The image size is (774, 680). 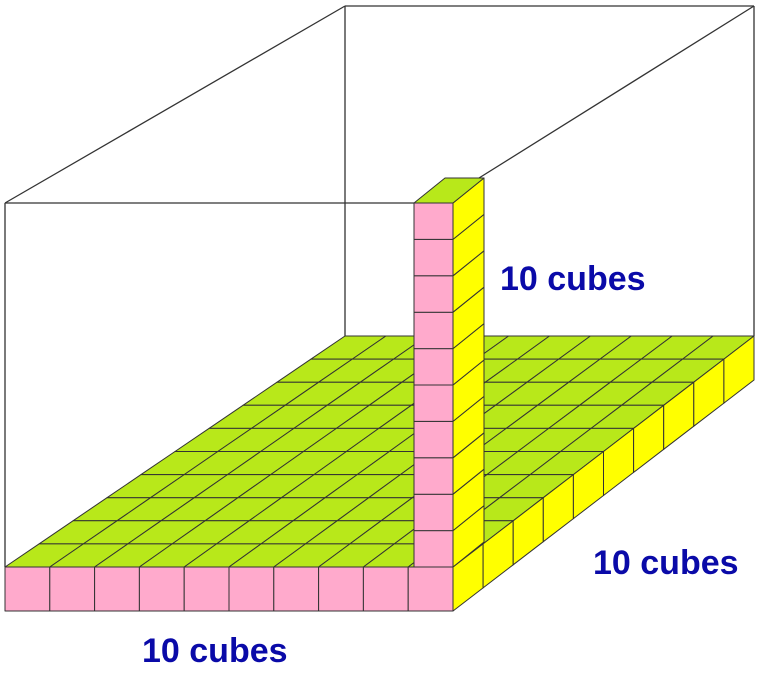 I want to click on vertical-cube-column, so click(x=449, y=372).